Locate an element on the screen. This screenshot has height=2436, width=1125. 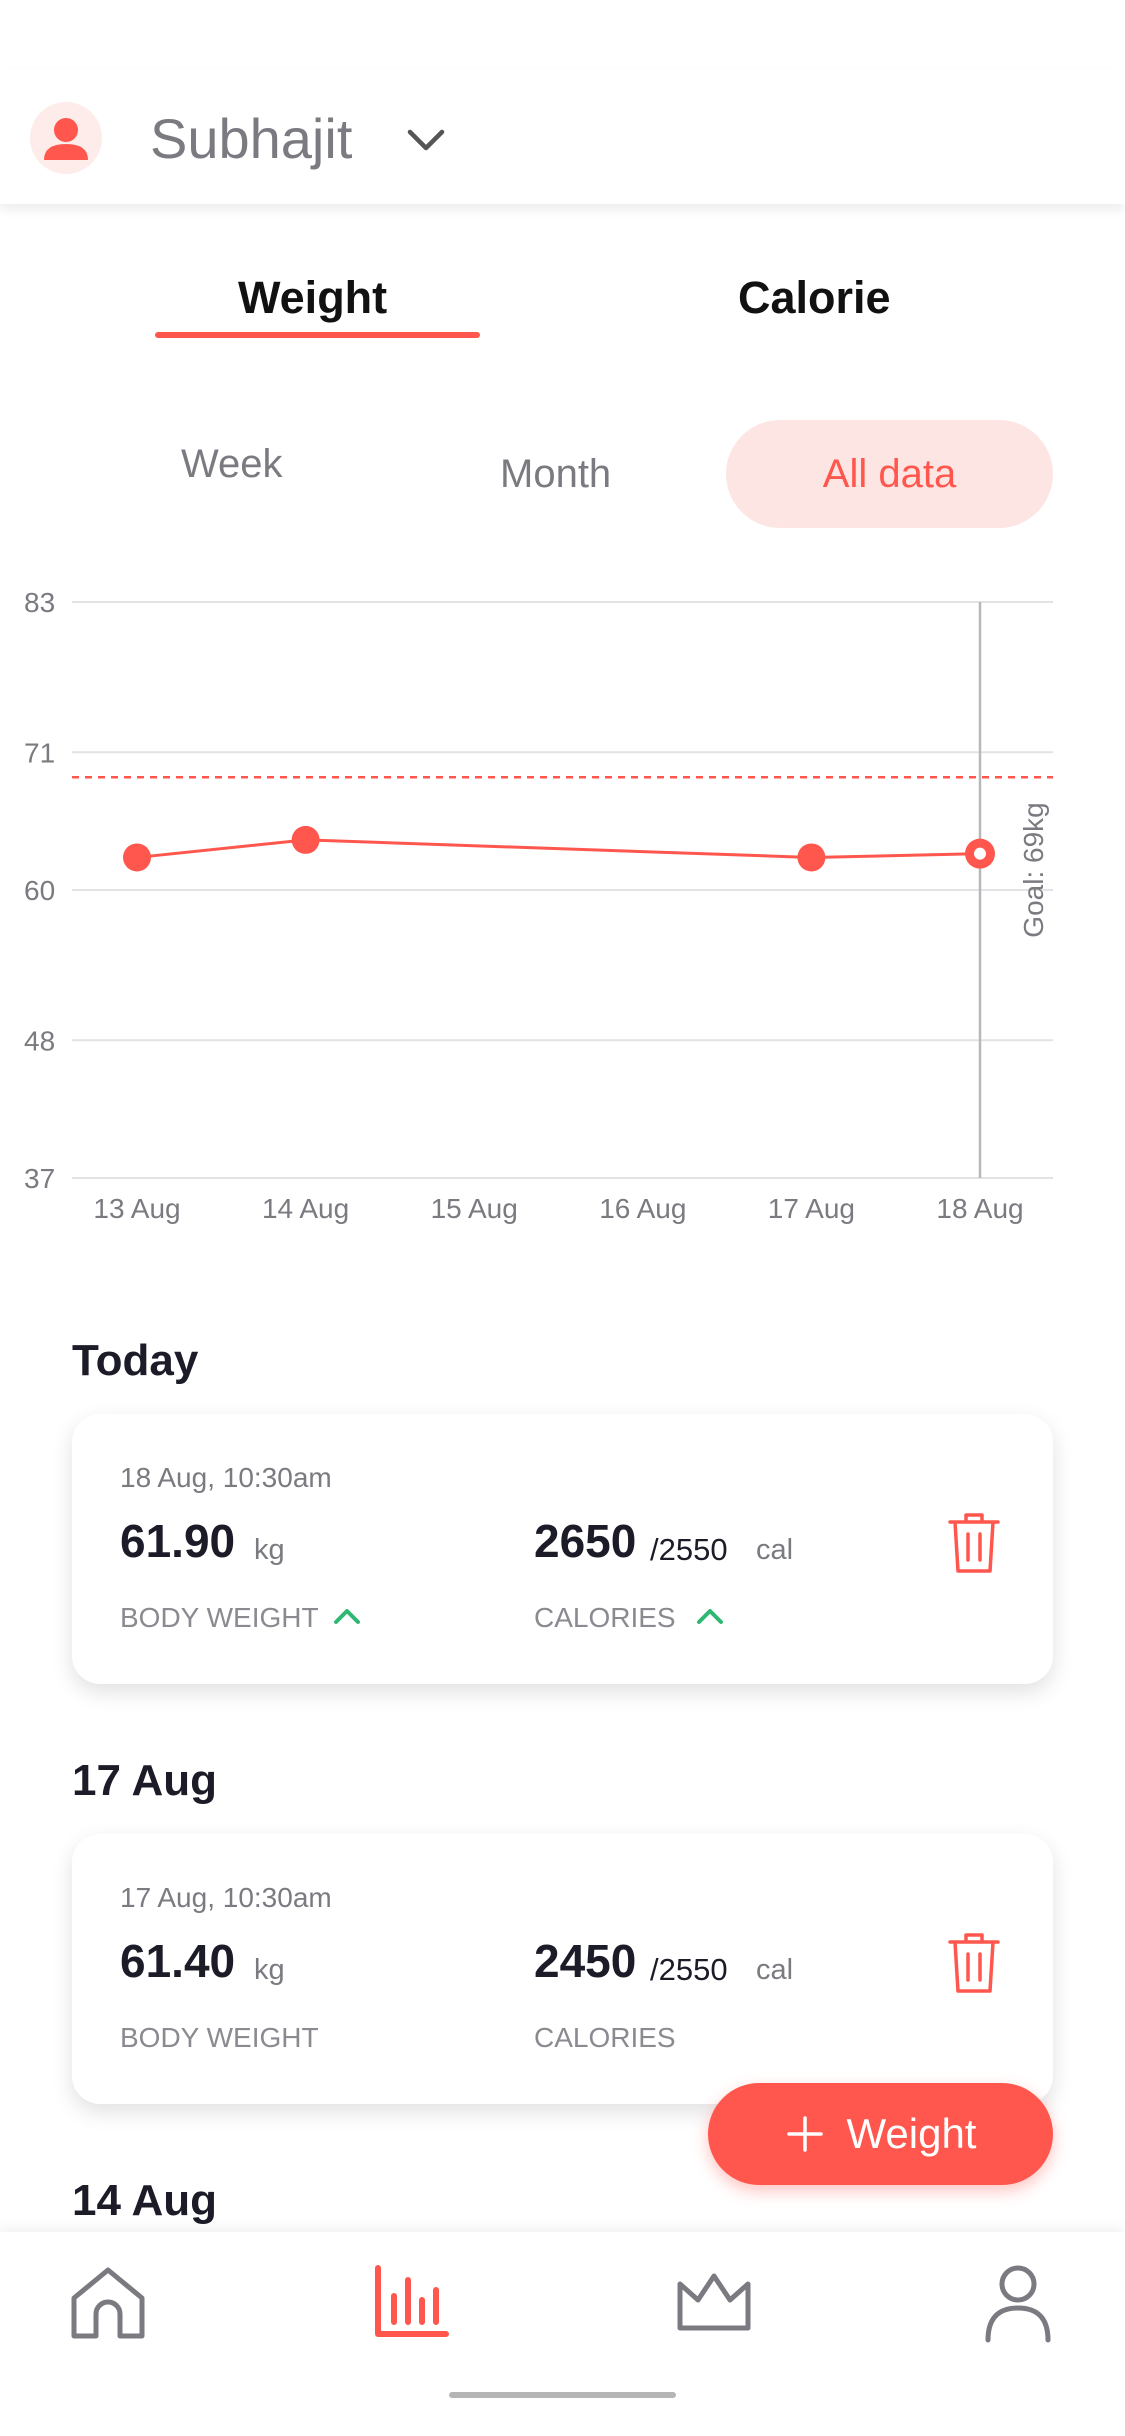
section-title-14-aug: 14 Aug is located at coordinates (145, 2200).